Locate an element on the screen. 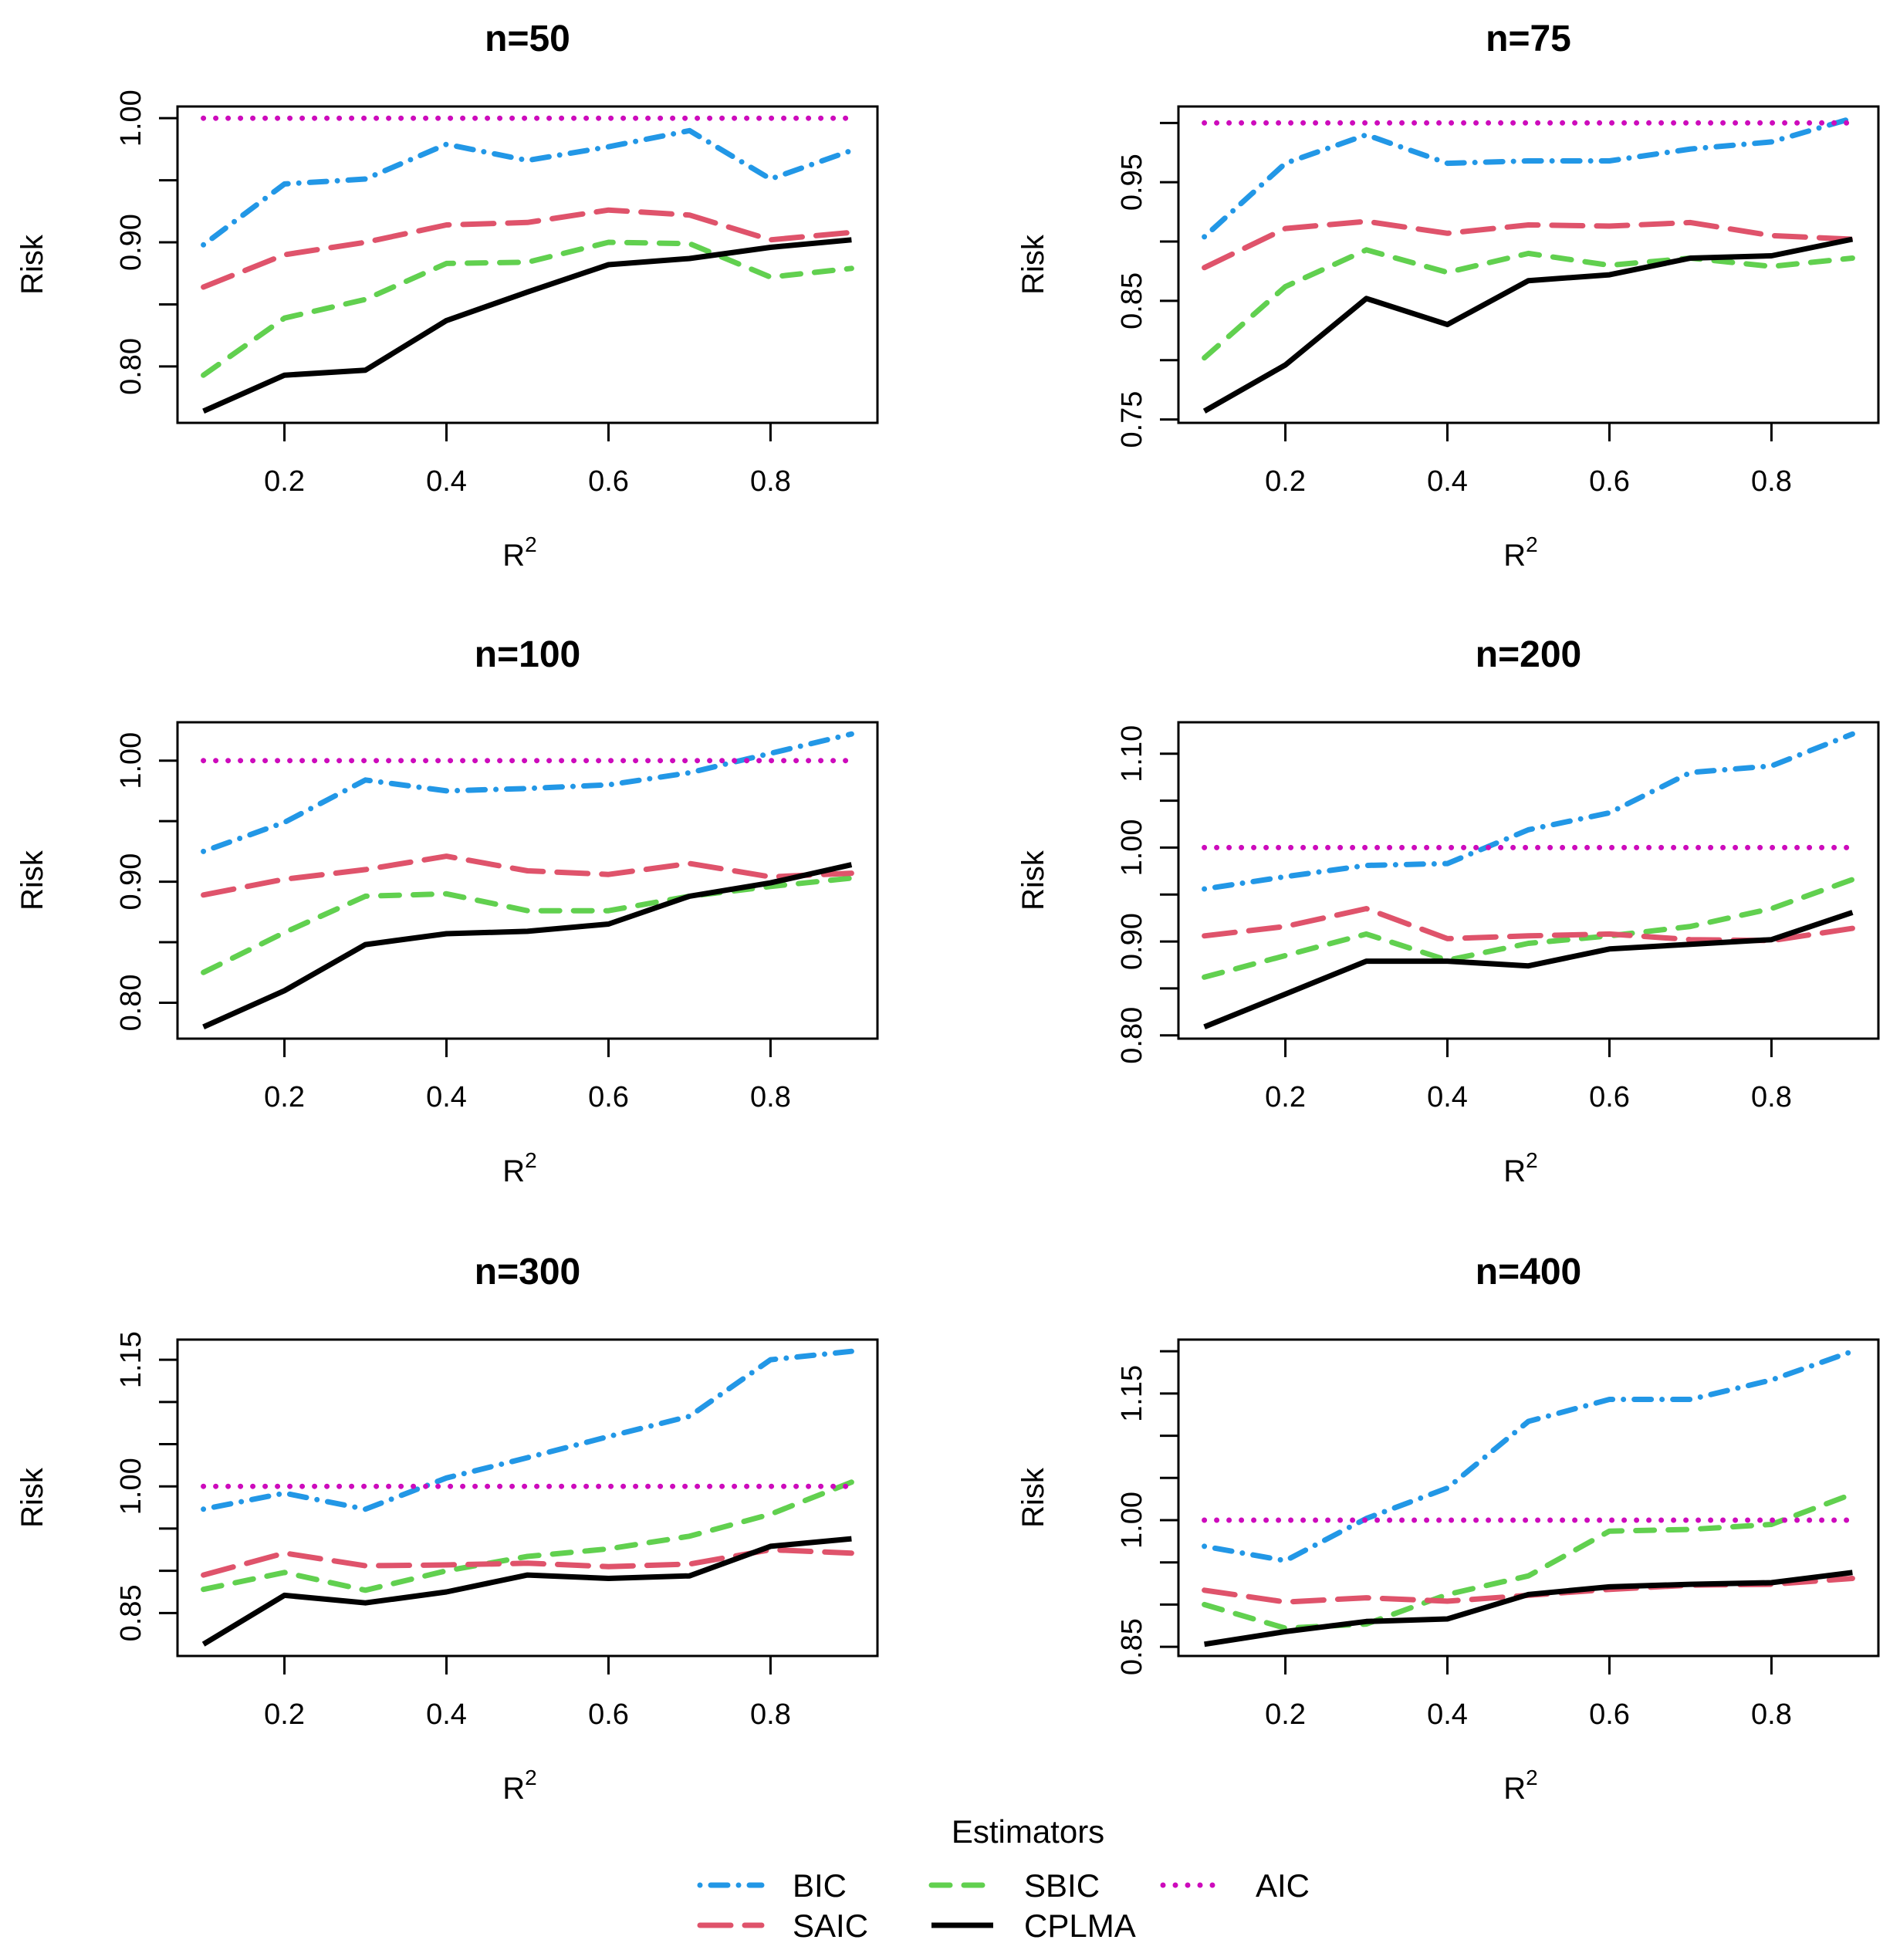 This screenshot has height=1960, width=1900. series-line-saic is located at coordinates (527, 875).